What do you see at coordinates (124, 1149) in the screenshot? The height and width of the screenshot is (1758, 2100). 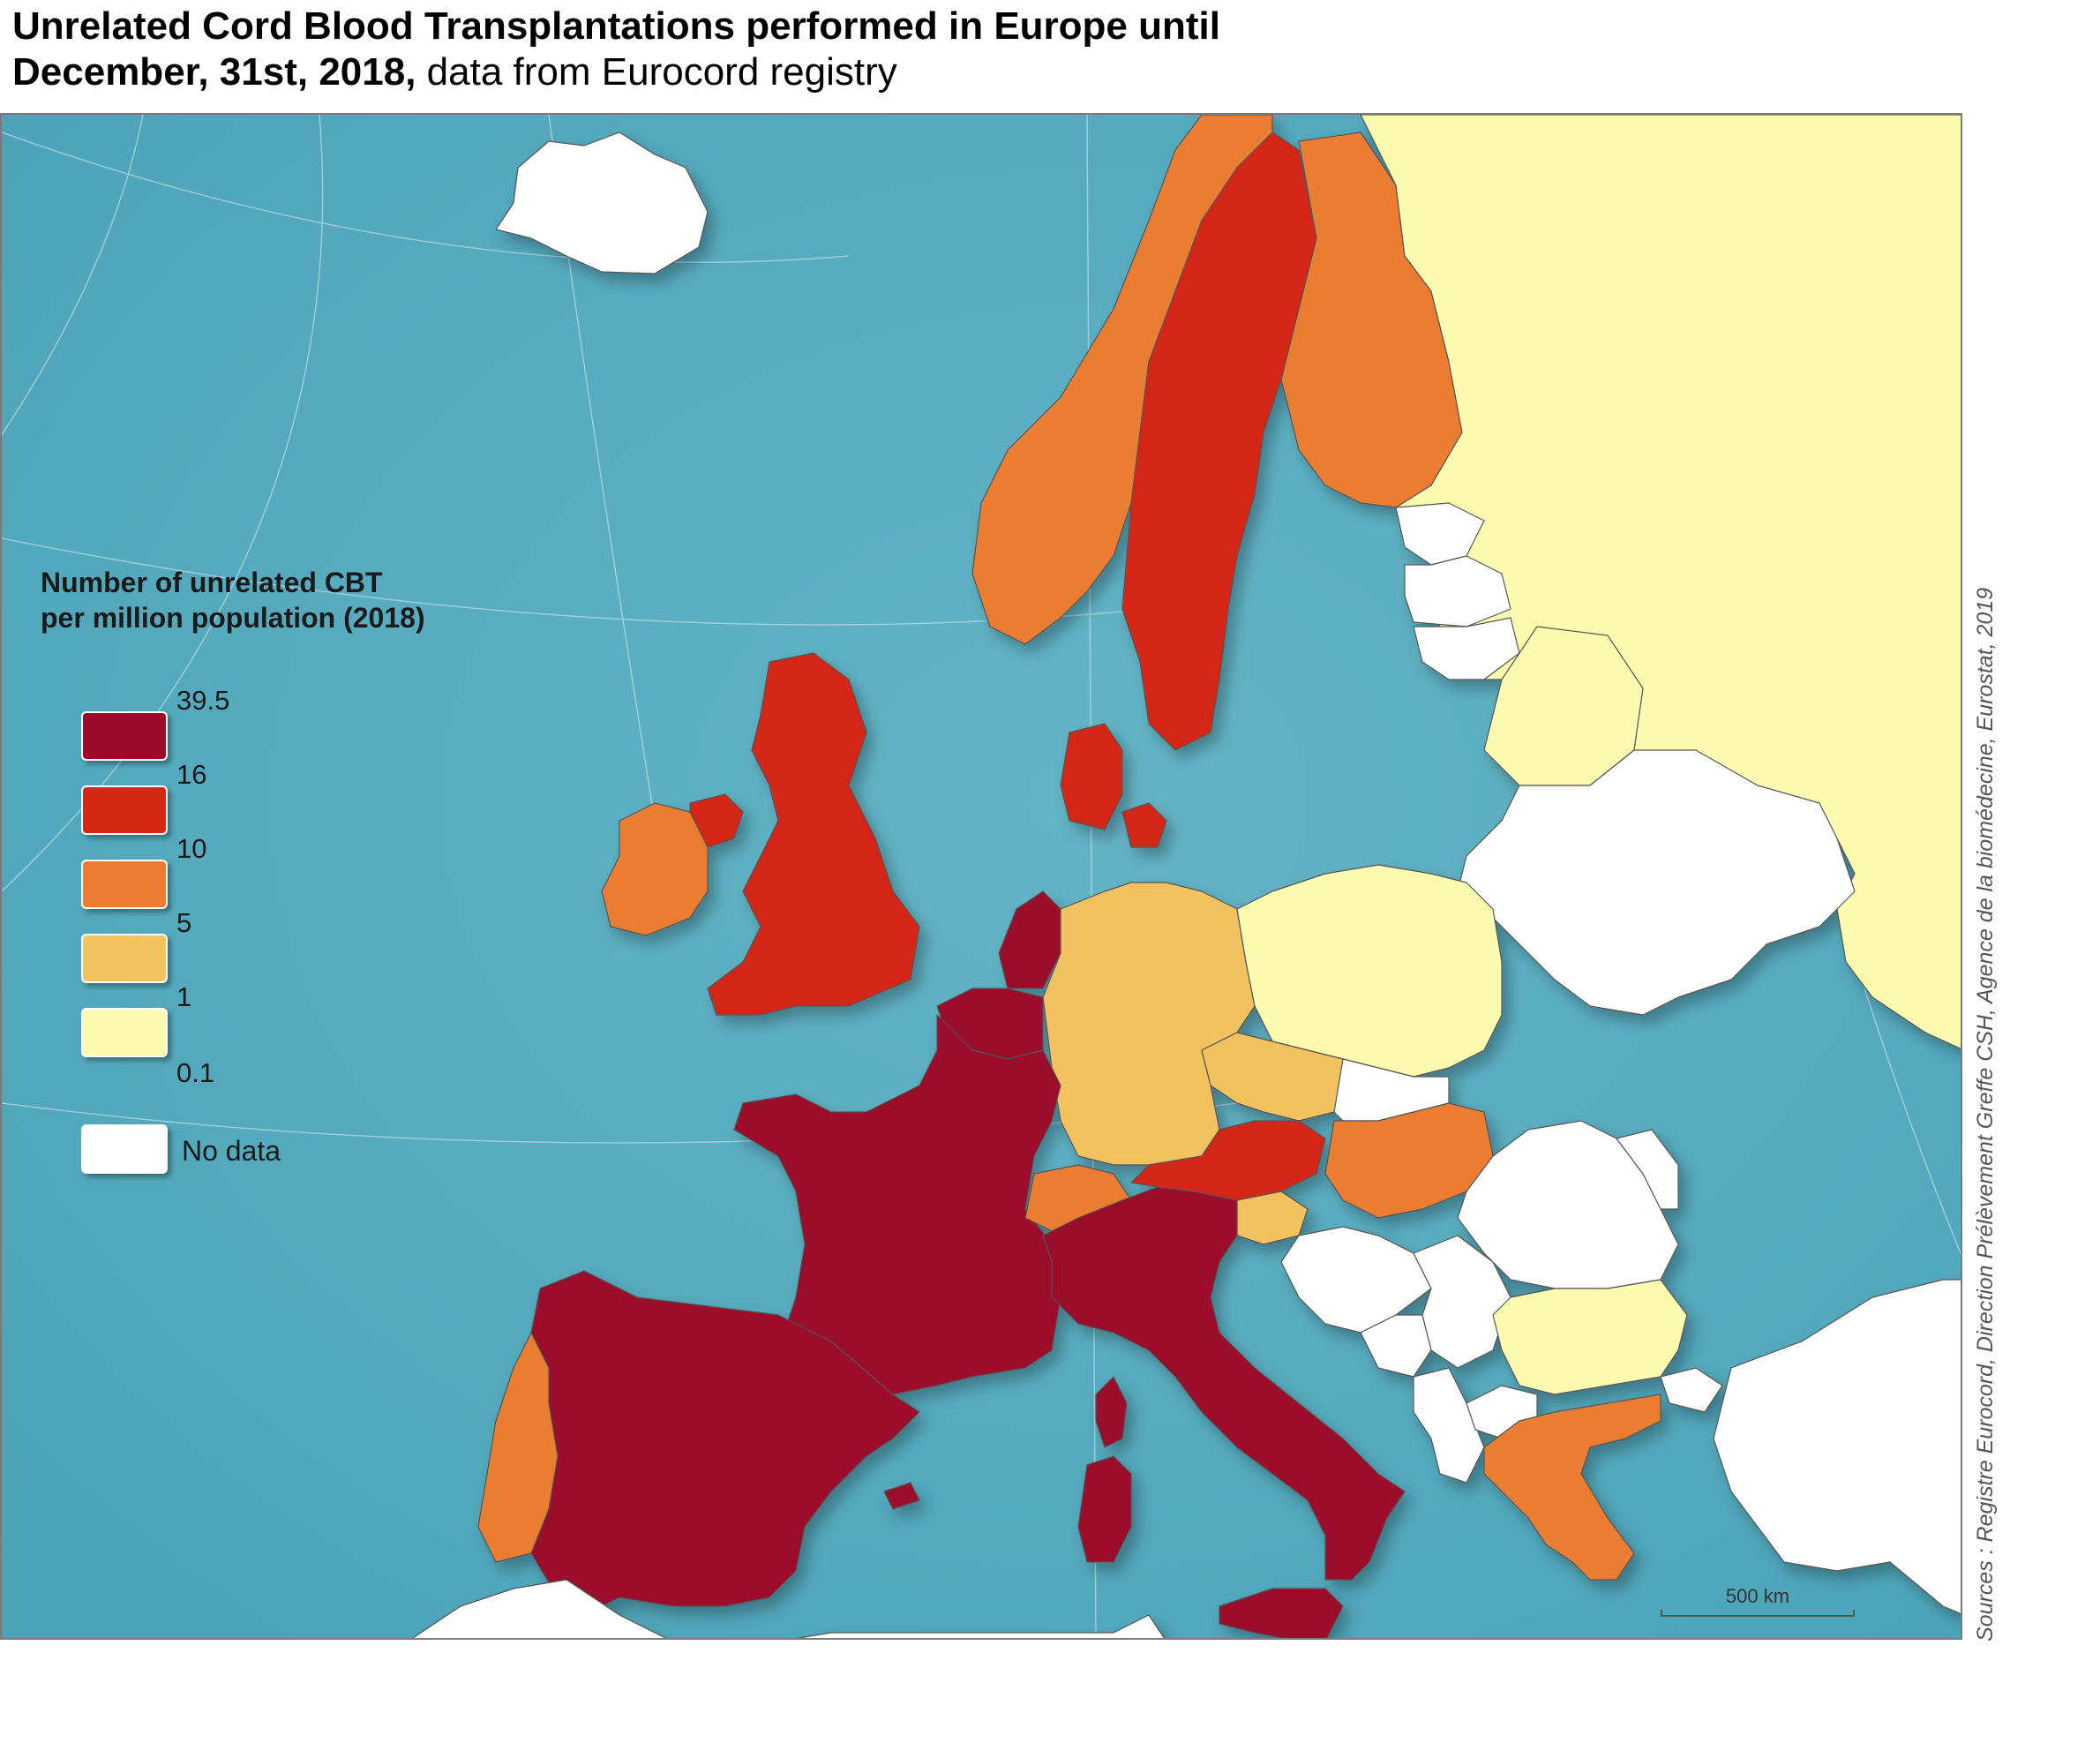 I see `legend-swatch-no-data` at bounding box center [124, 1149].